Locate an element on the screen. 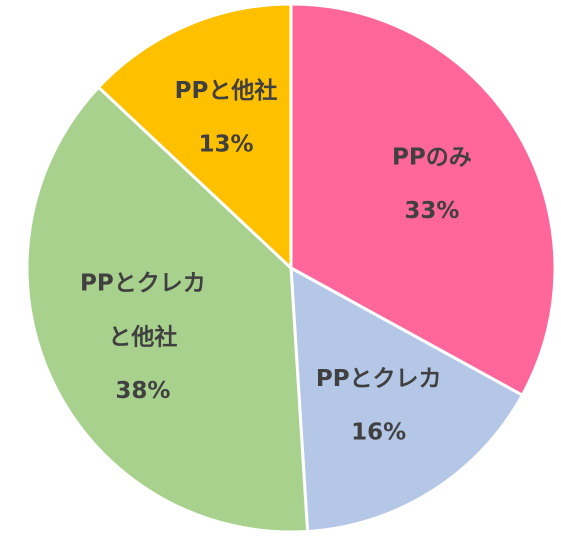 The image size is (561, 539). value-label: 33% is located at coordinates (431, 211).